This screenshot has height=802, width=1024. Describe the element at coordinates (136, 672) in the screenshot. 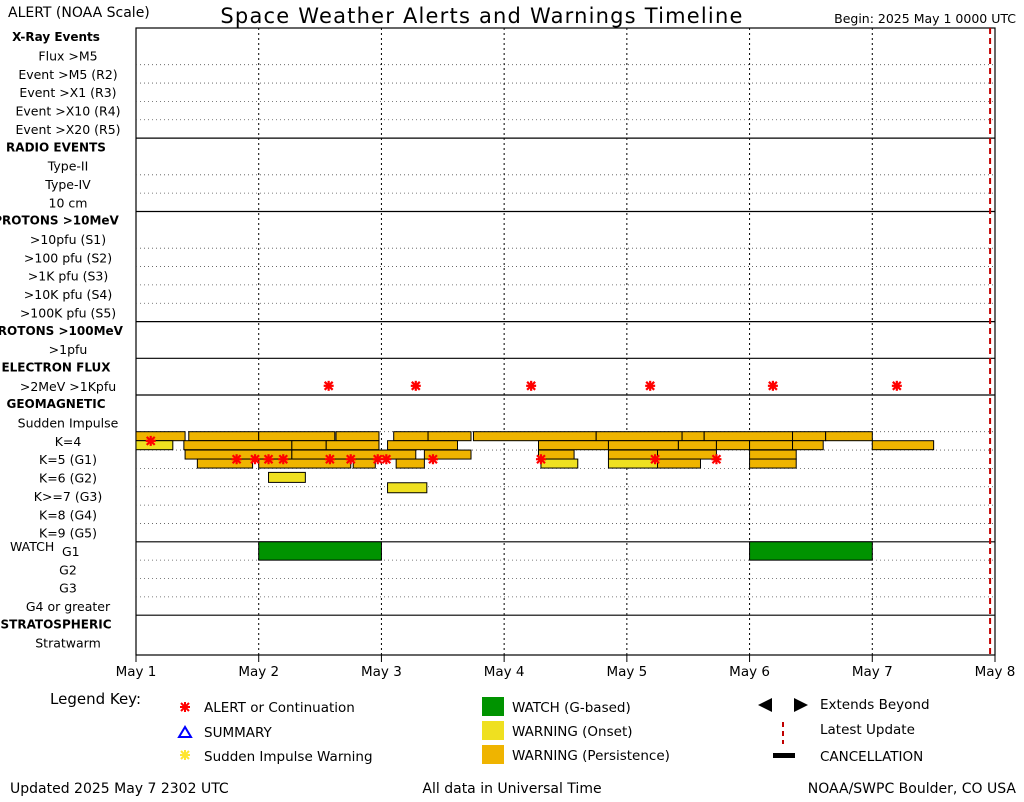

I see `x-tick-label: May 1` at that location.